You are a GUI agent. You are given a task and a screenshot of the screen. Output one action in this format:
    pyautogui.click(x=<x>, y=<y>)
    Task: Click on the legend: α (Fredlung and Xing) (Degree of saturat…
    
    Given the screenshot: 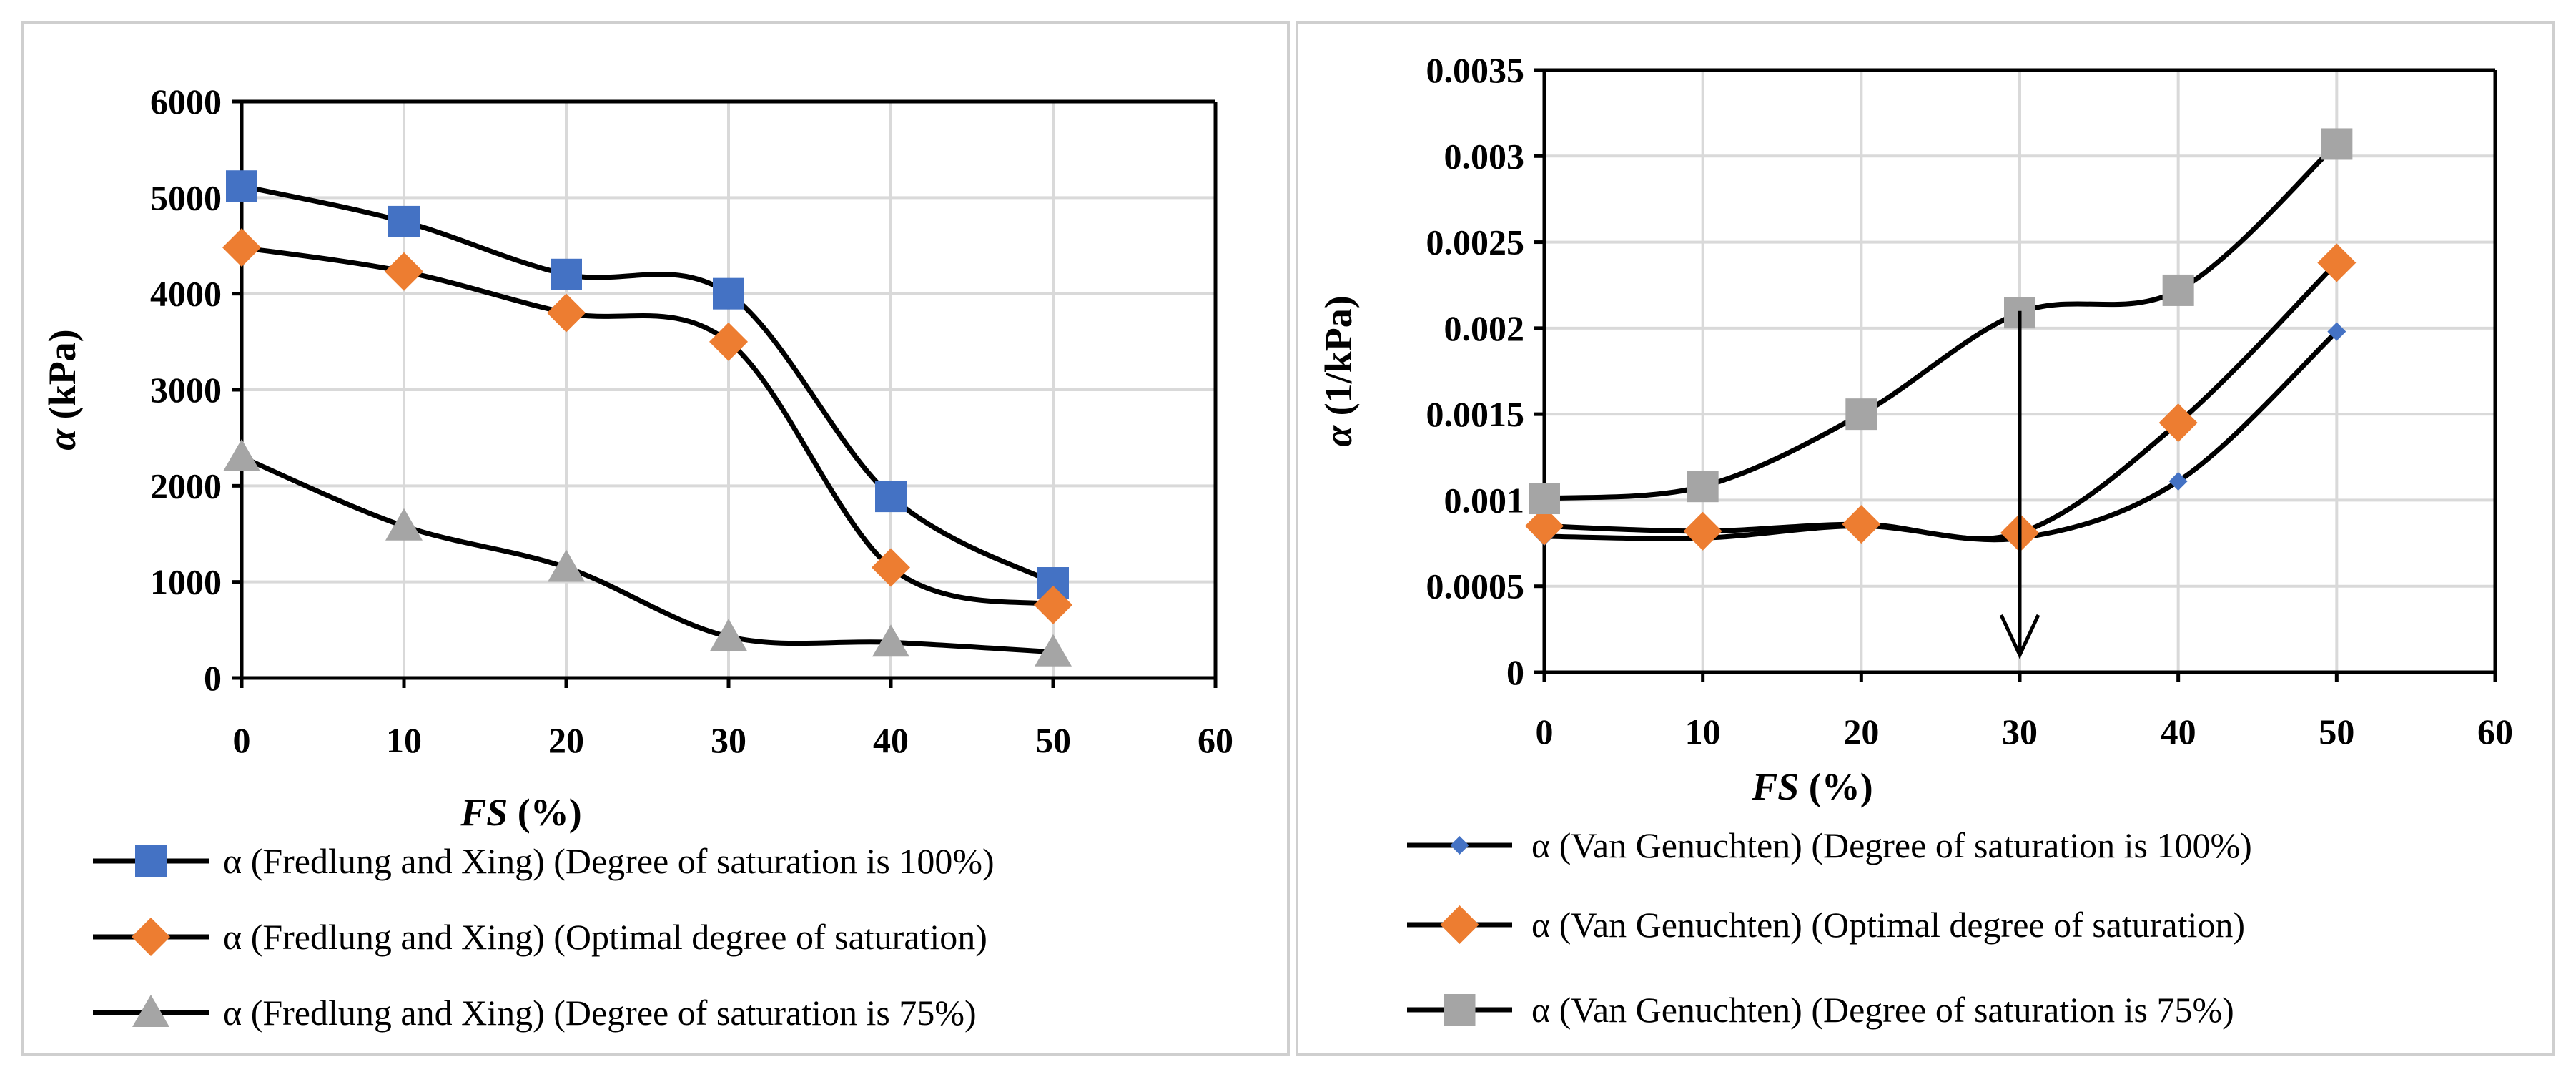 What is the action you would take?
    pyautogui.click(x=544, y=937)
    